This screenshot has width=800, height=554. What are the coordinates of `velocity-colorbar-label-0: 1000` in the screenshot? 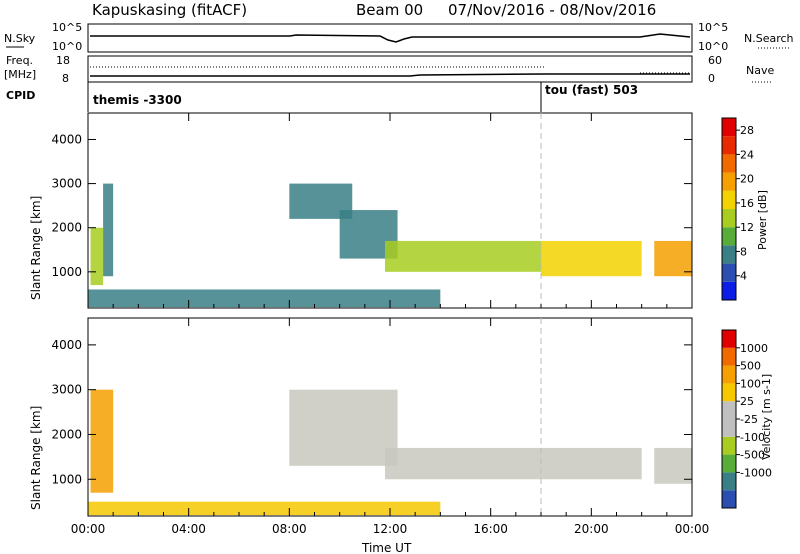 It's located at (754, 348).